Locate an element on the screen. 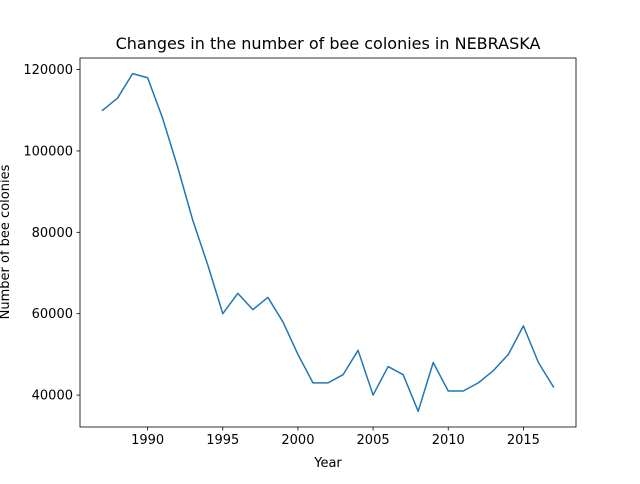  y-tick-label: 40000 is located at coordinates (52, 396).